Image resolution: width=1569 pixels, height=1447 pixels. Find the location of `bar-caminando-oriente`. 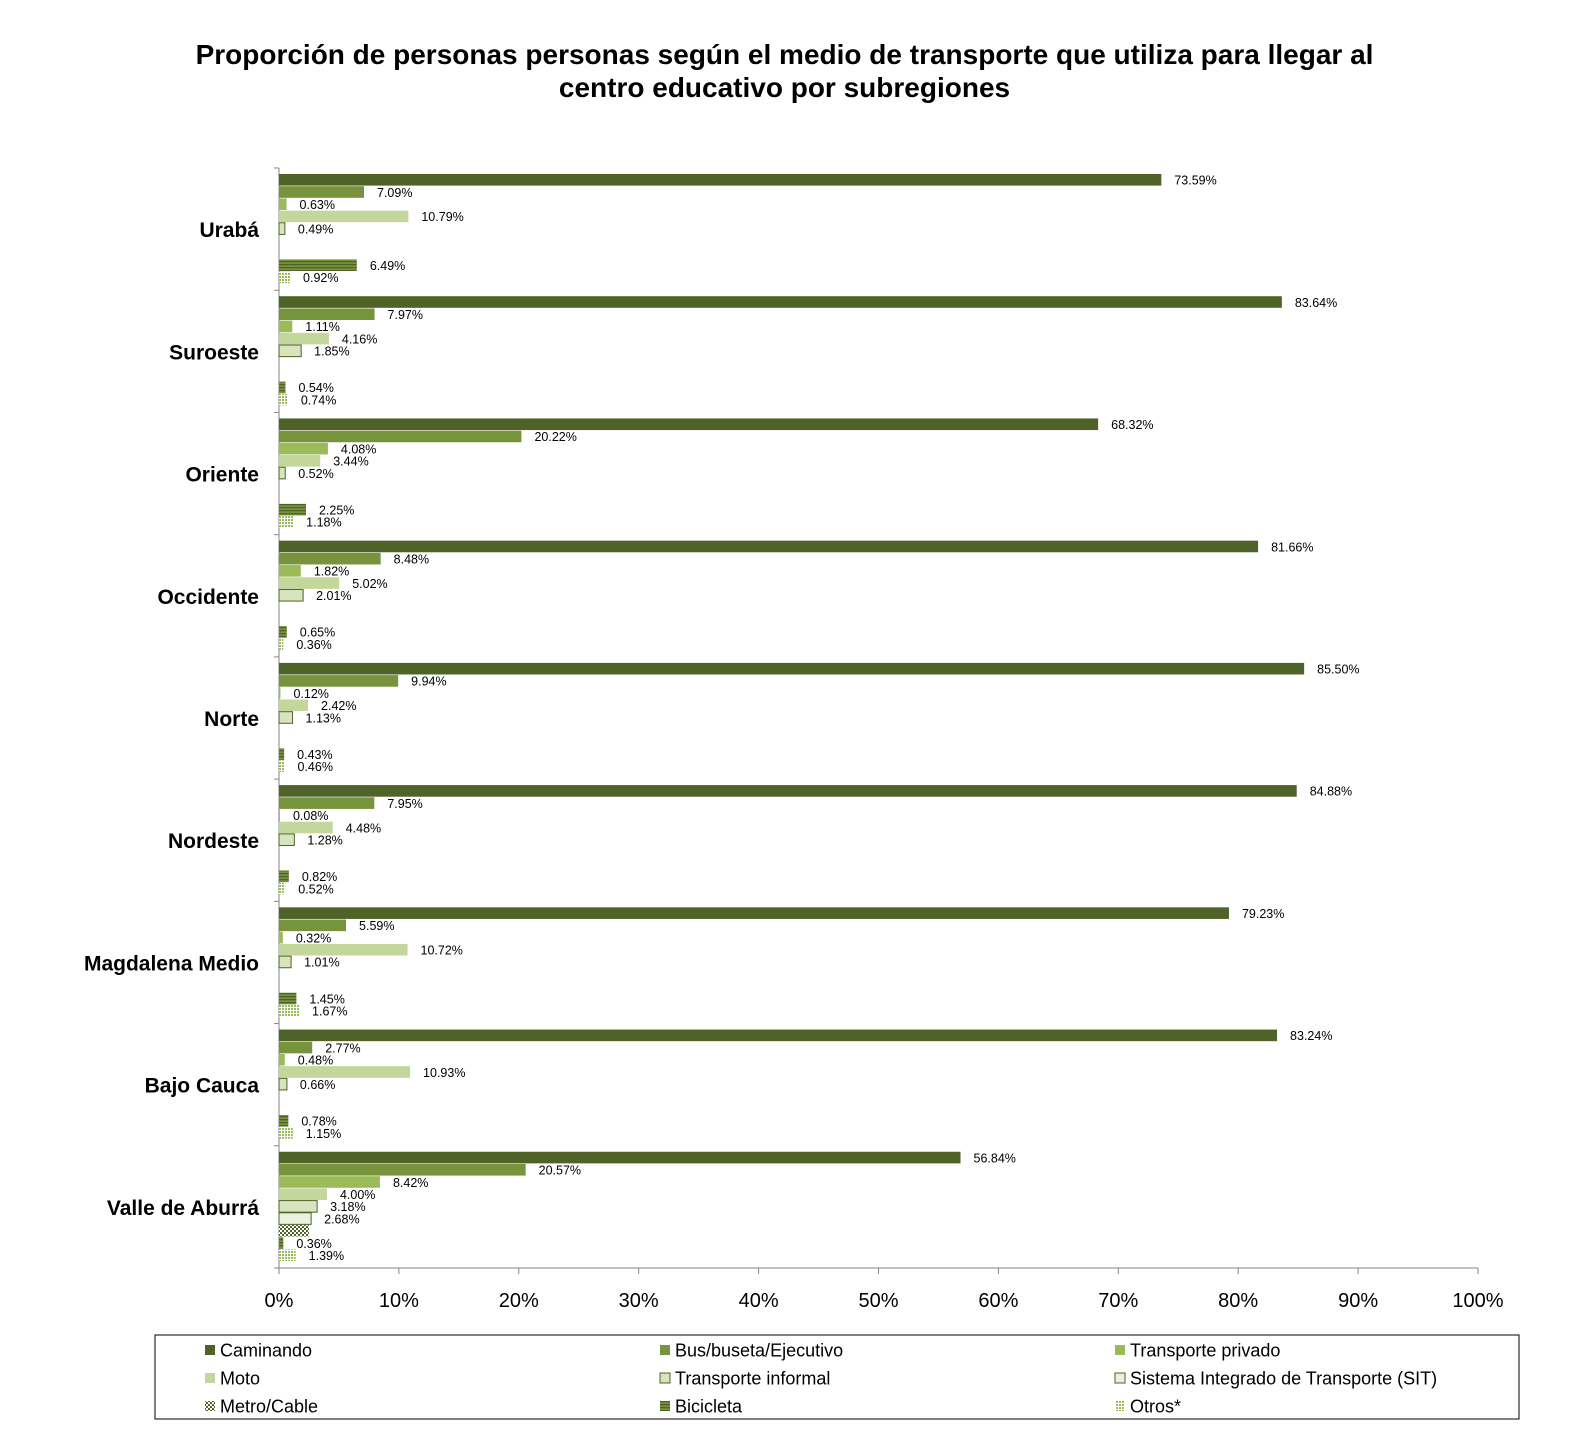

bar-caminando-oriente is located at coordinates (689, 424).